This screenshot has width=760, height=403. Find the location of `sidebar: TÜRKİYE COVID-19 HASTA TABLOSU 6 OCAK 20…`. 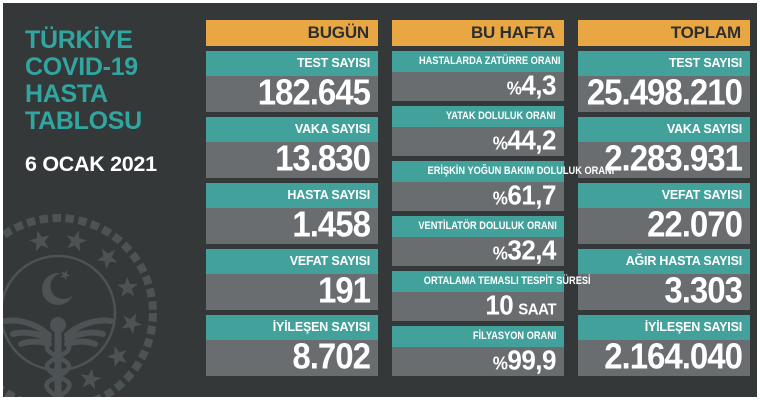

sidebar: TÜRKİYE COVID-19 HASTA TABLOSU 6 OCAK 20… is located at coordinates (91, 102).